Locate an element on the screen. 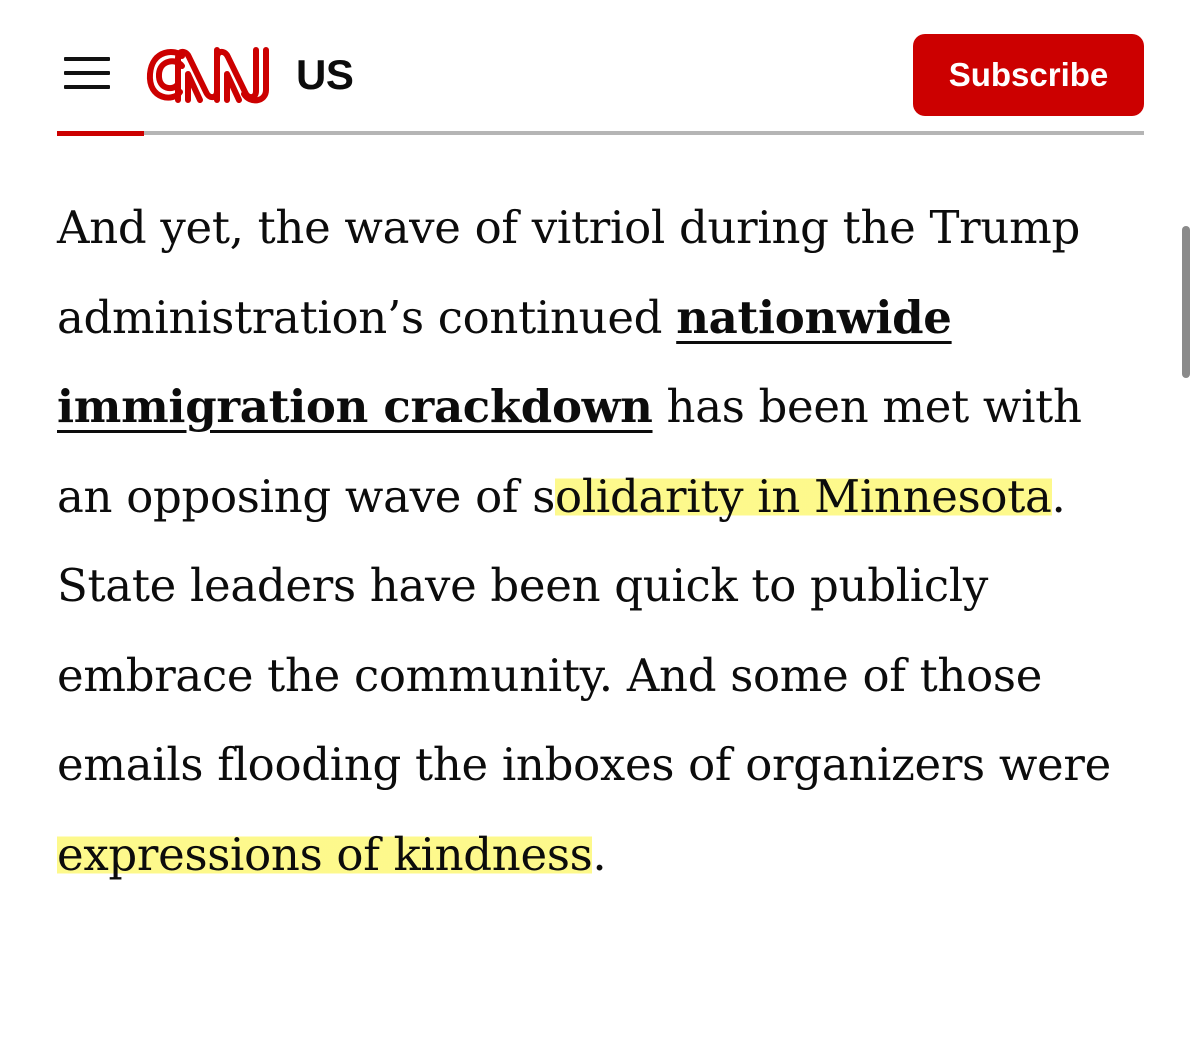 This screenshot has width=1200, height=1043. reading-progress-fill is located at coordinates (100, 133).